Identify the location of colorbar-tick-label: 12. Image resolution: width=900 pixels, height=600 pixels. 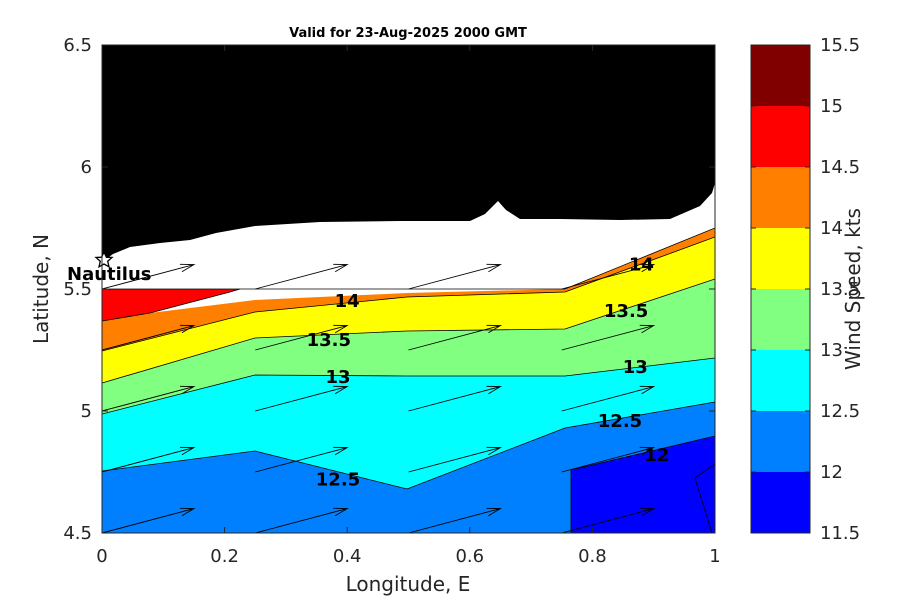
(831, 472).